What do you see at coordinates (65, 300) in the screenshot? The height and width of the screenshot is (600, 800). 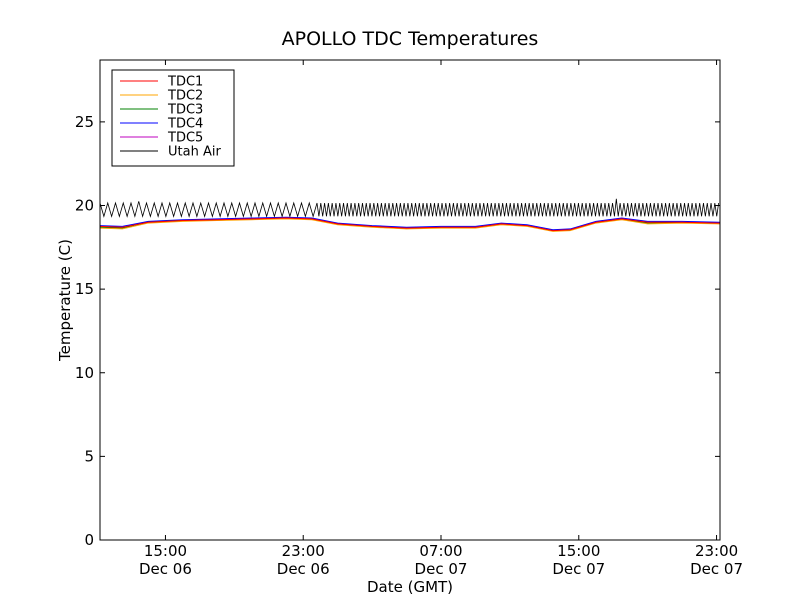 I see `y-axis-label: Temperature (C)` at bounding box center [65, 300].